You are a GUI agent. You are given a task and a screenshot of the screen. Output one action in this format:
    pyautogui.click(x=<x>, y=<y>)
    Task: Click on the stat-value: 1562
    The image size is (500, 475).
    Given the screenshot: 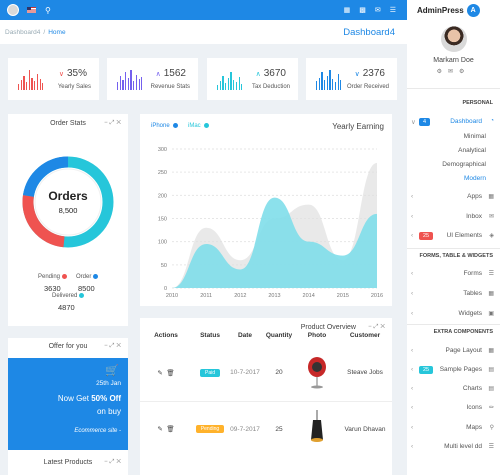 What is the action you would take?
    pyautogui.click(x=174, y=73)
    